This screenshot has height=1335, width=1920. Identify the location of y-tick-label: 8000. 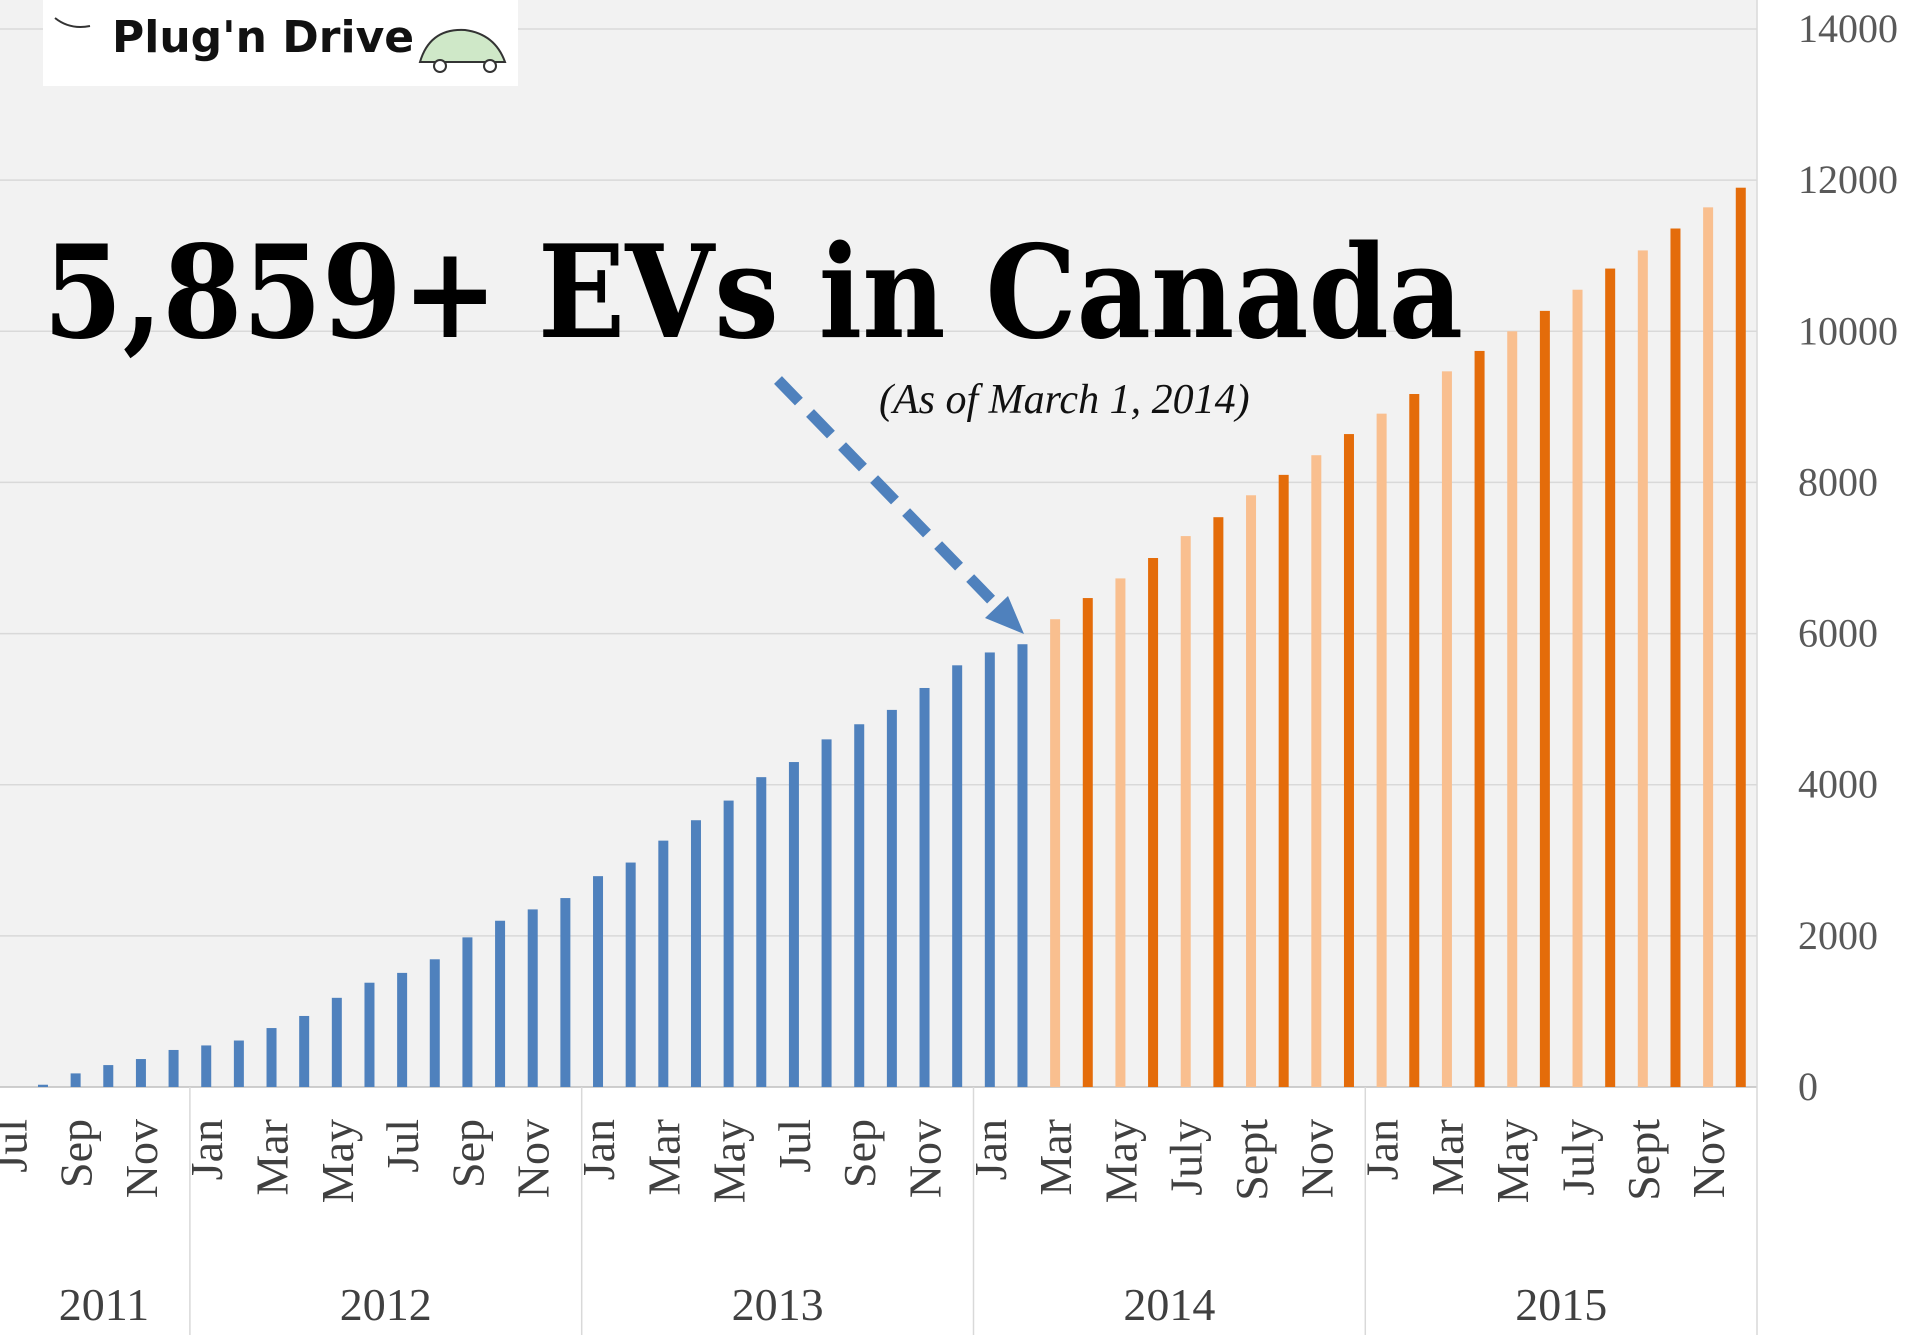
(1838, 481).